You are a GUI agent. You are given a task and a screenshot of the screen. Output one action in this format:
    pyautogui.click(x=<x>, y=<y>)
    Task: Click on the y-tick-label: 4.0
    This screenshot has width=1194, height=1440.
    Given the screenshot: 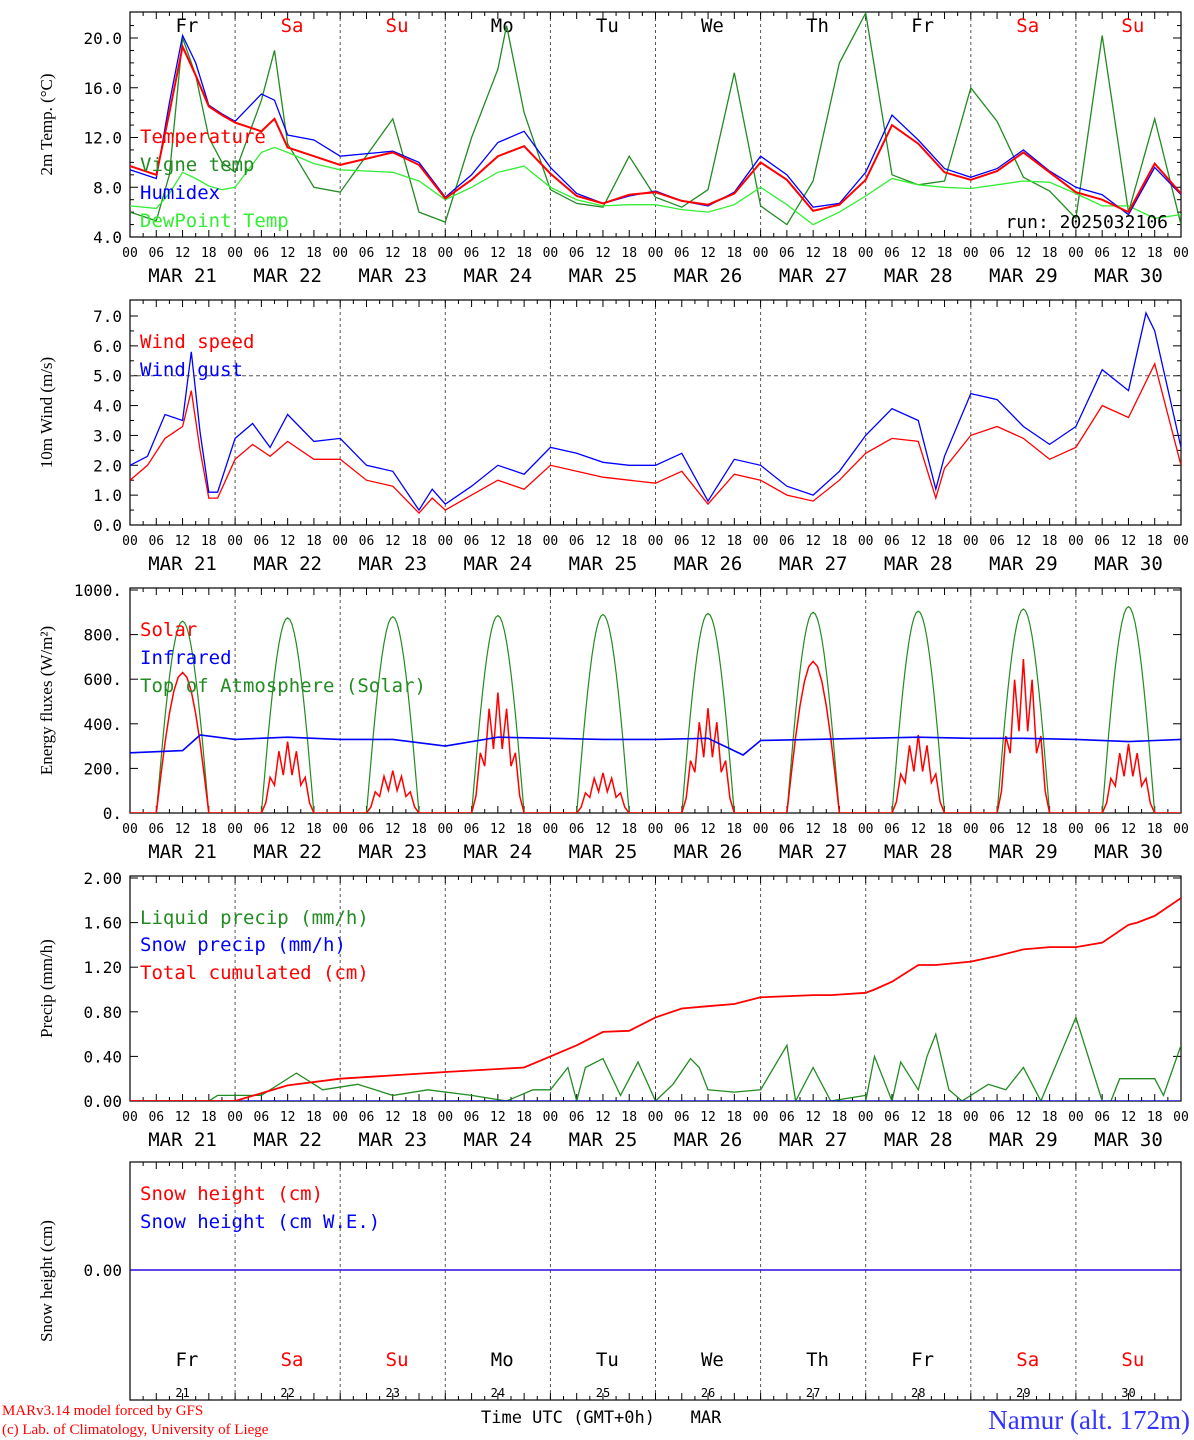 What is the action you would take?
    pyautogui.click(x=107, y=237)
    